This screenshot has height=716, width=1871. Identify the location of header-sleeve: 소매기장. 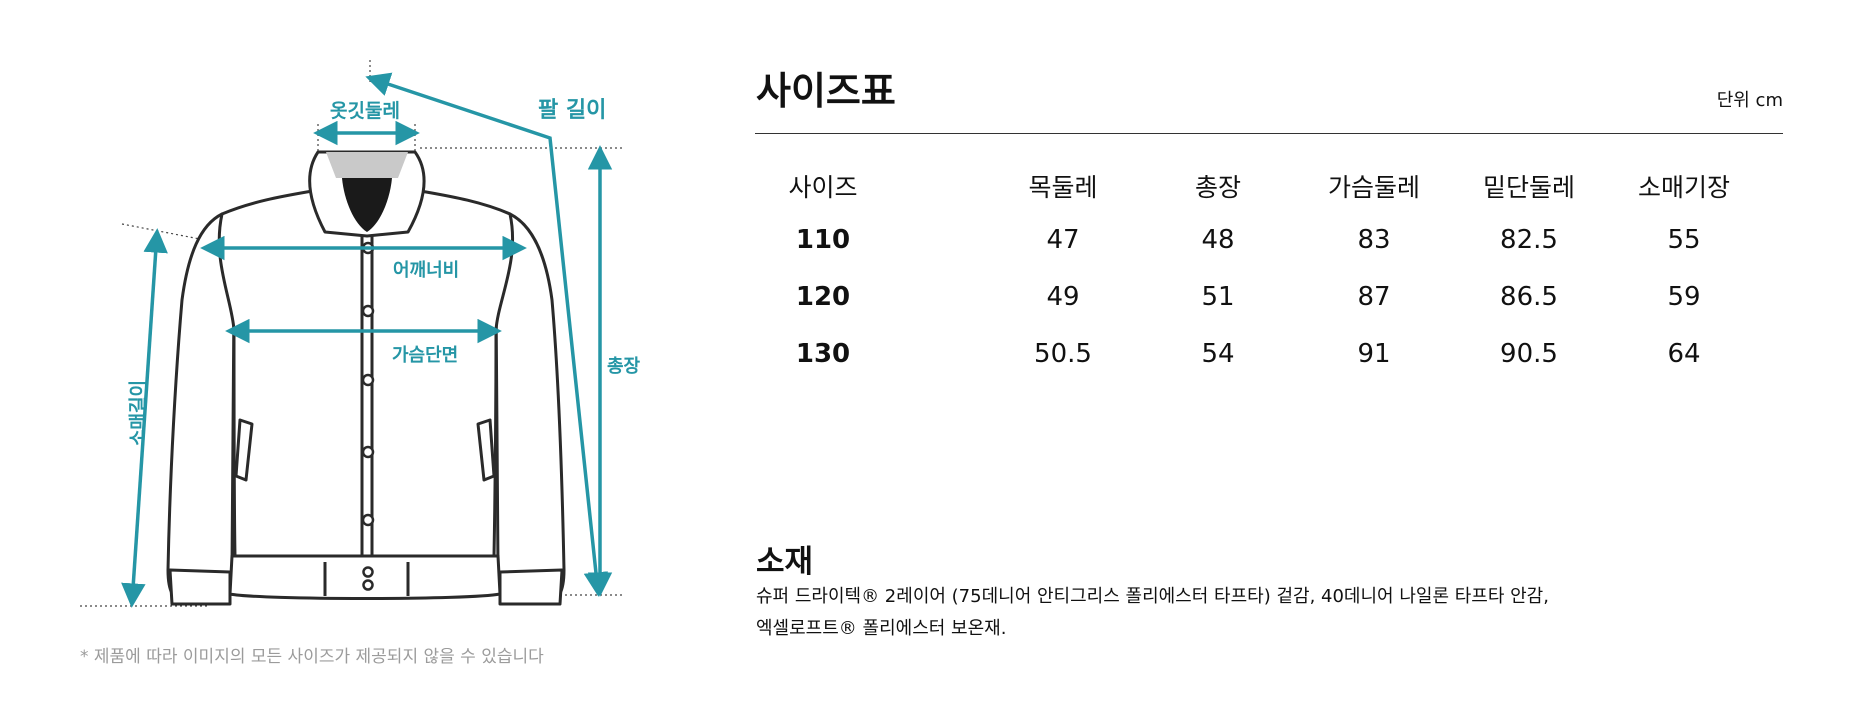
(1683, 187).